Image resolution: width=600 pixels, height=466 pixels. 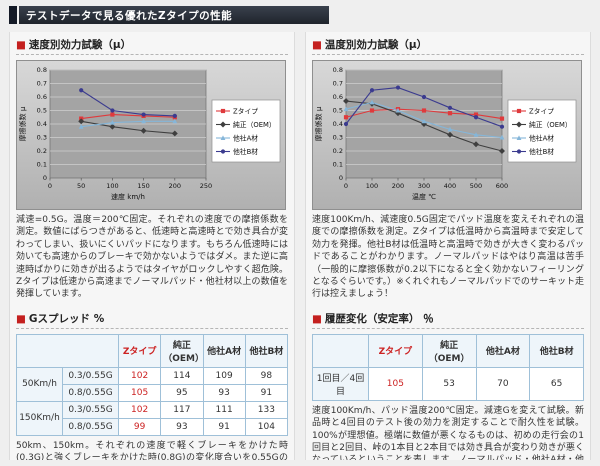 I want to click on table-row: 50Km/h 0.3/0.55G 102 114 109 98, so click(x=152, y=384).